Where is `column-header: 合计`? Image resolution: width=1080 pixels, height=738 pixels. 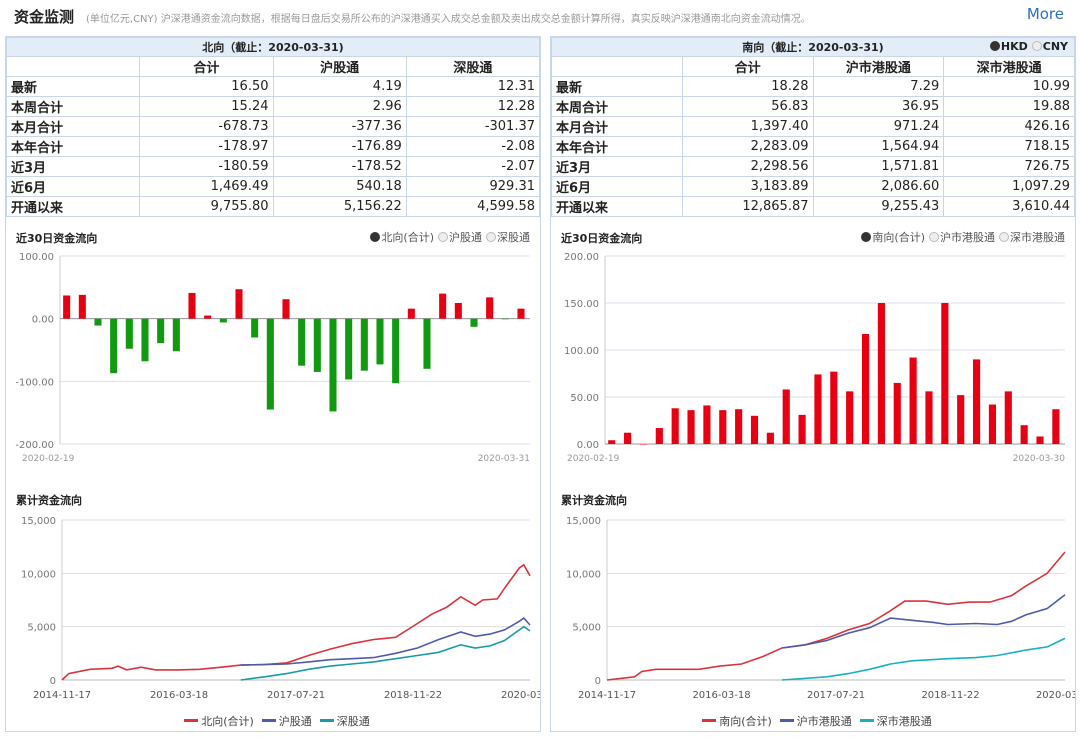 column-header: 合计 is located at coordinates (206, 66).